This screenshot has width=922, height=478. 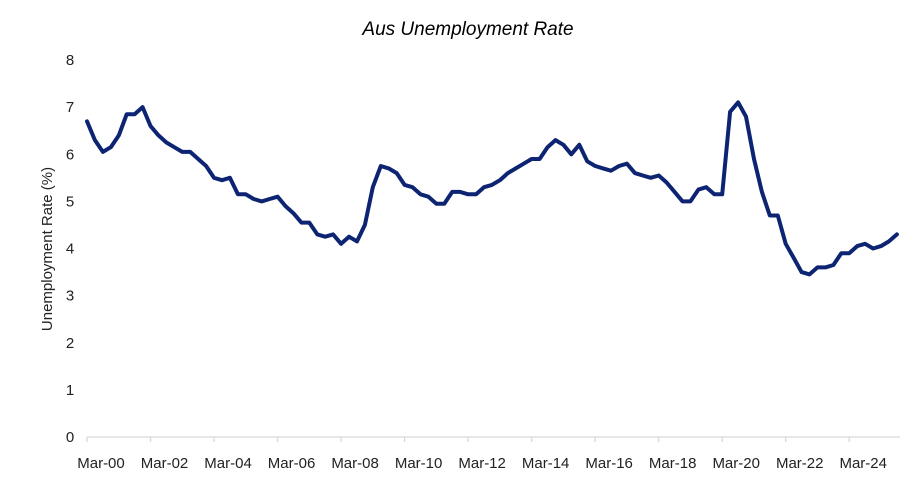 What do you see at coordinates (70, 60) in the screenshot?
I see `y-tick-label: 8` at bounding box center [70, 60].